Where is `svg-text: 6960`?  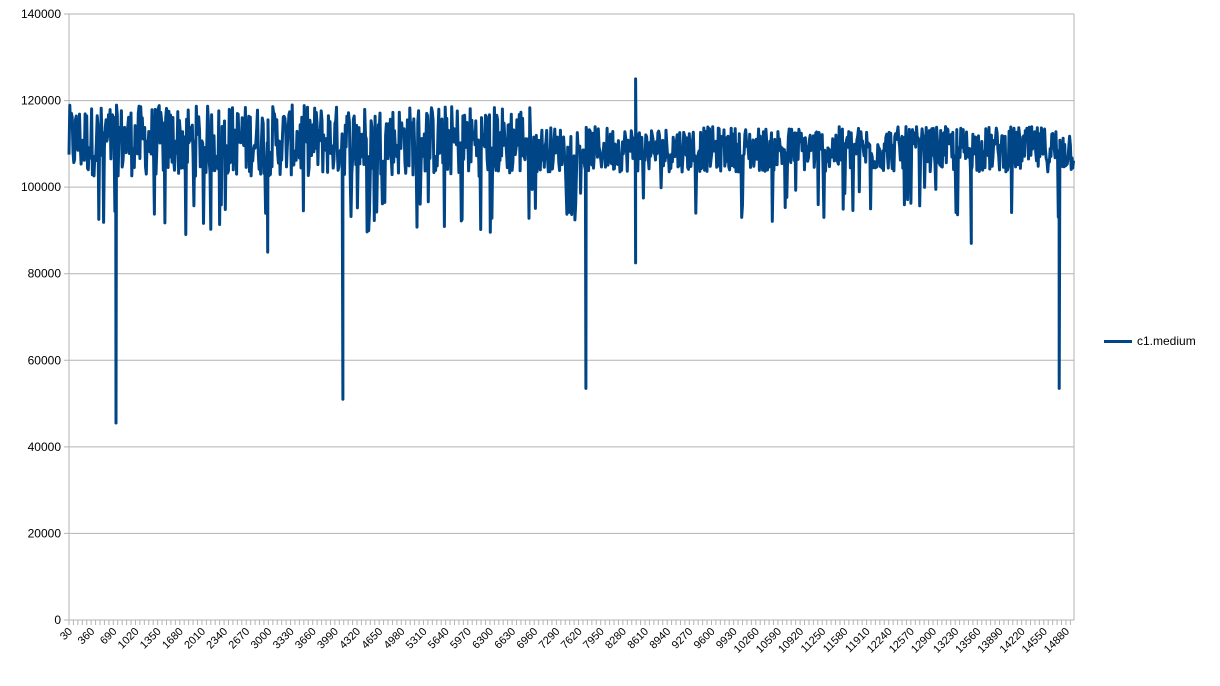 svg-text: 6960 is located at coordinates (528, 639).